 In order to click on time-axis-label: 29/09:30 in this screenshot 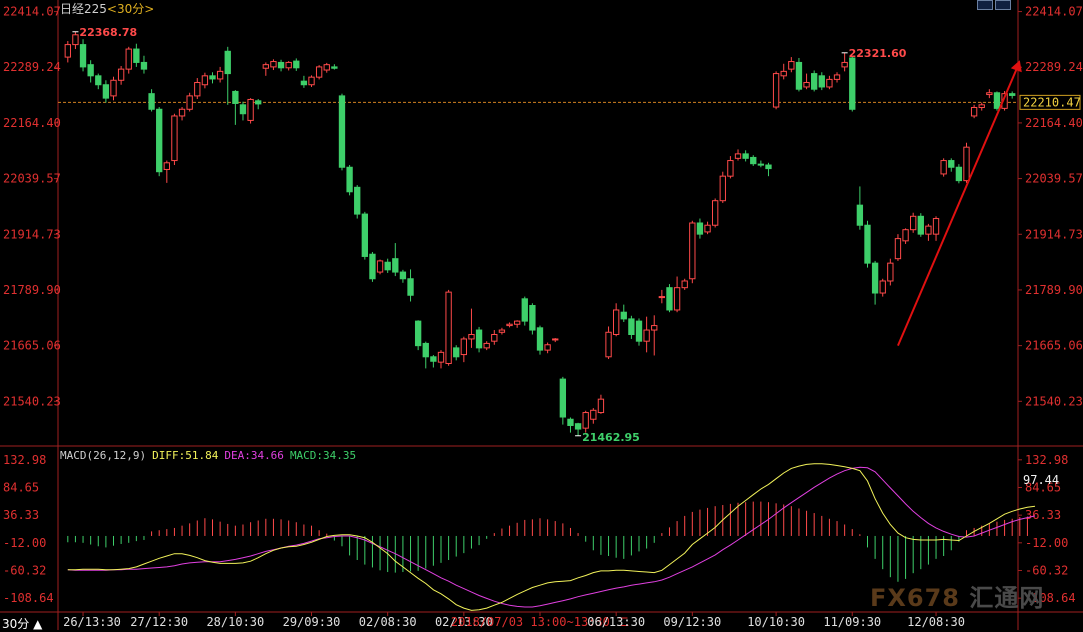, I will do `click(312, 622)`.